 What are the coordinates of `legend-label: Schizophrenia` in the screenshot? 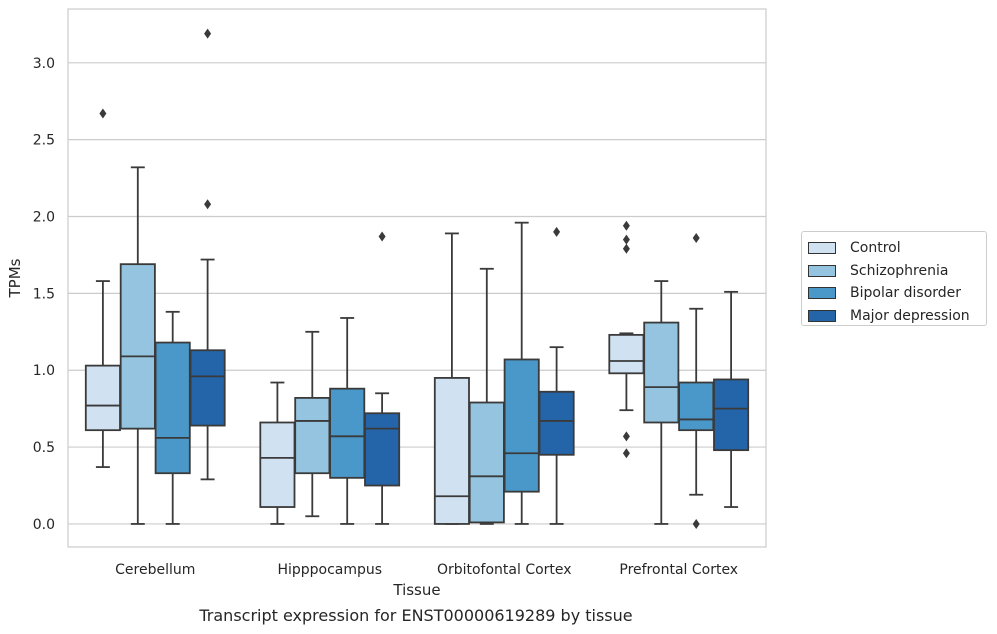 It's located at (899, 270).